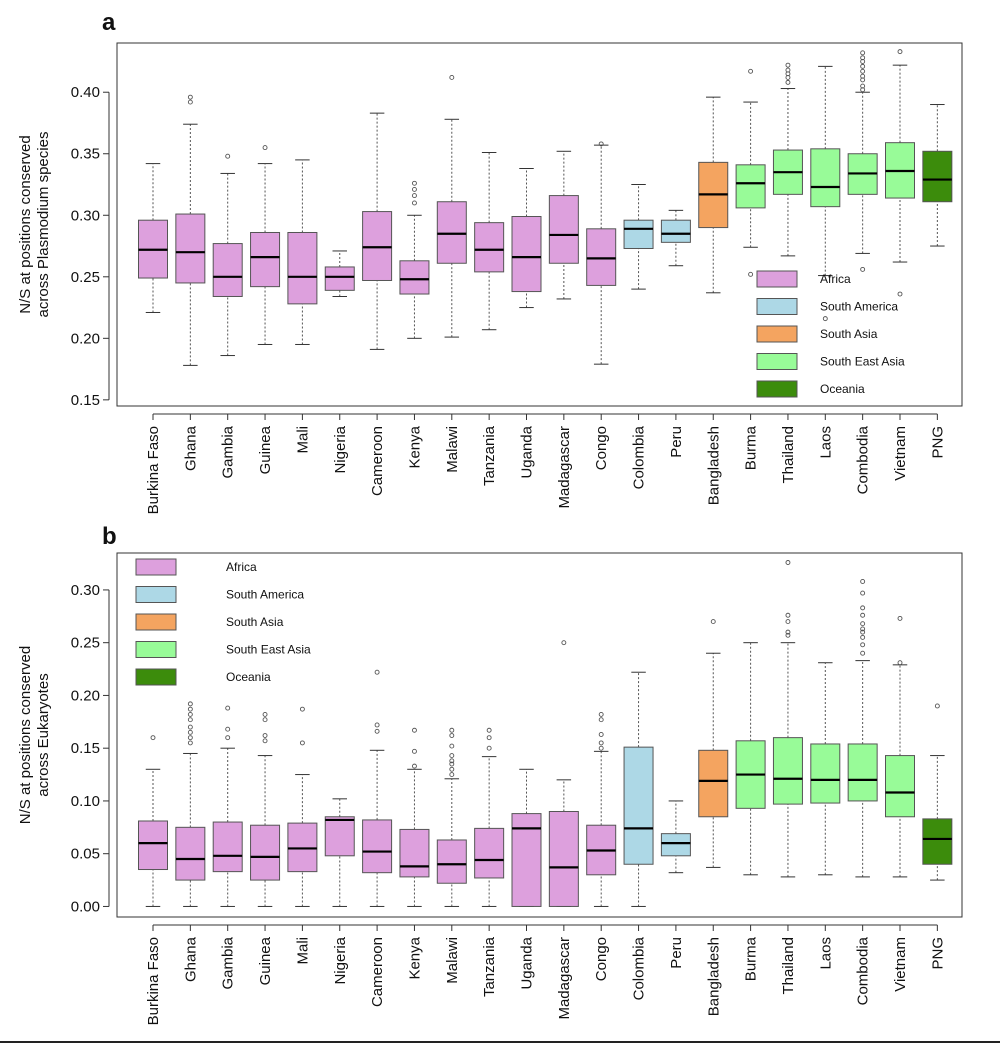  What do you see at coordinates (489, 966) in the screenshot?
I see `panel-b-x-tick-label-tanzania: Tanzania` at bounding box center [489, 966].